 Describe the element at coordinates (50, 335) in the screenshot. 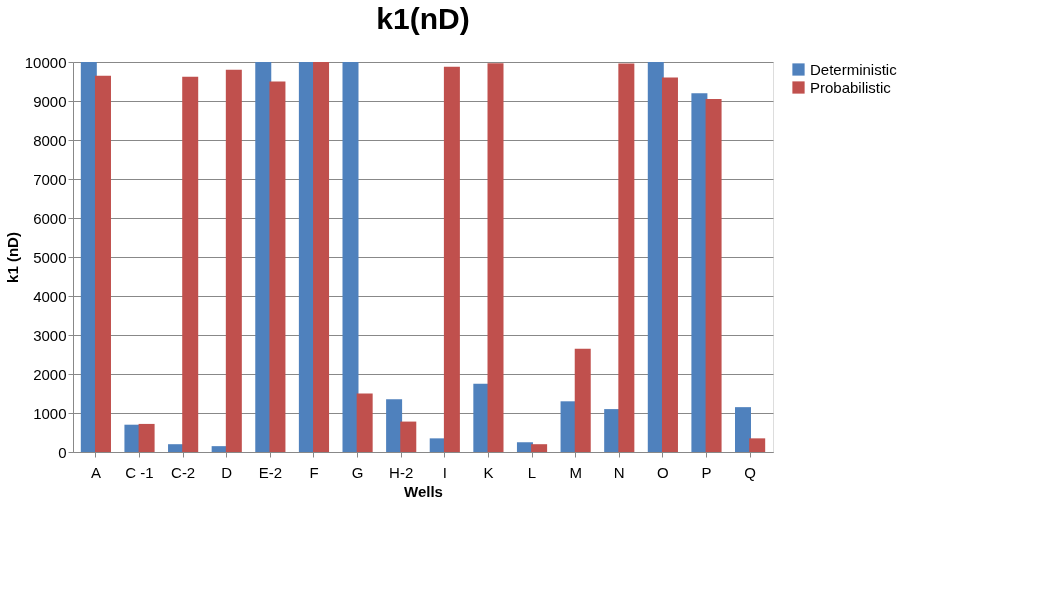

I see `y-tick-label: 3000` at that location.